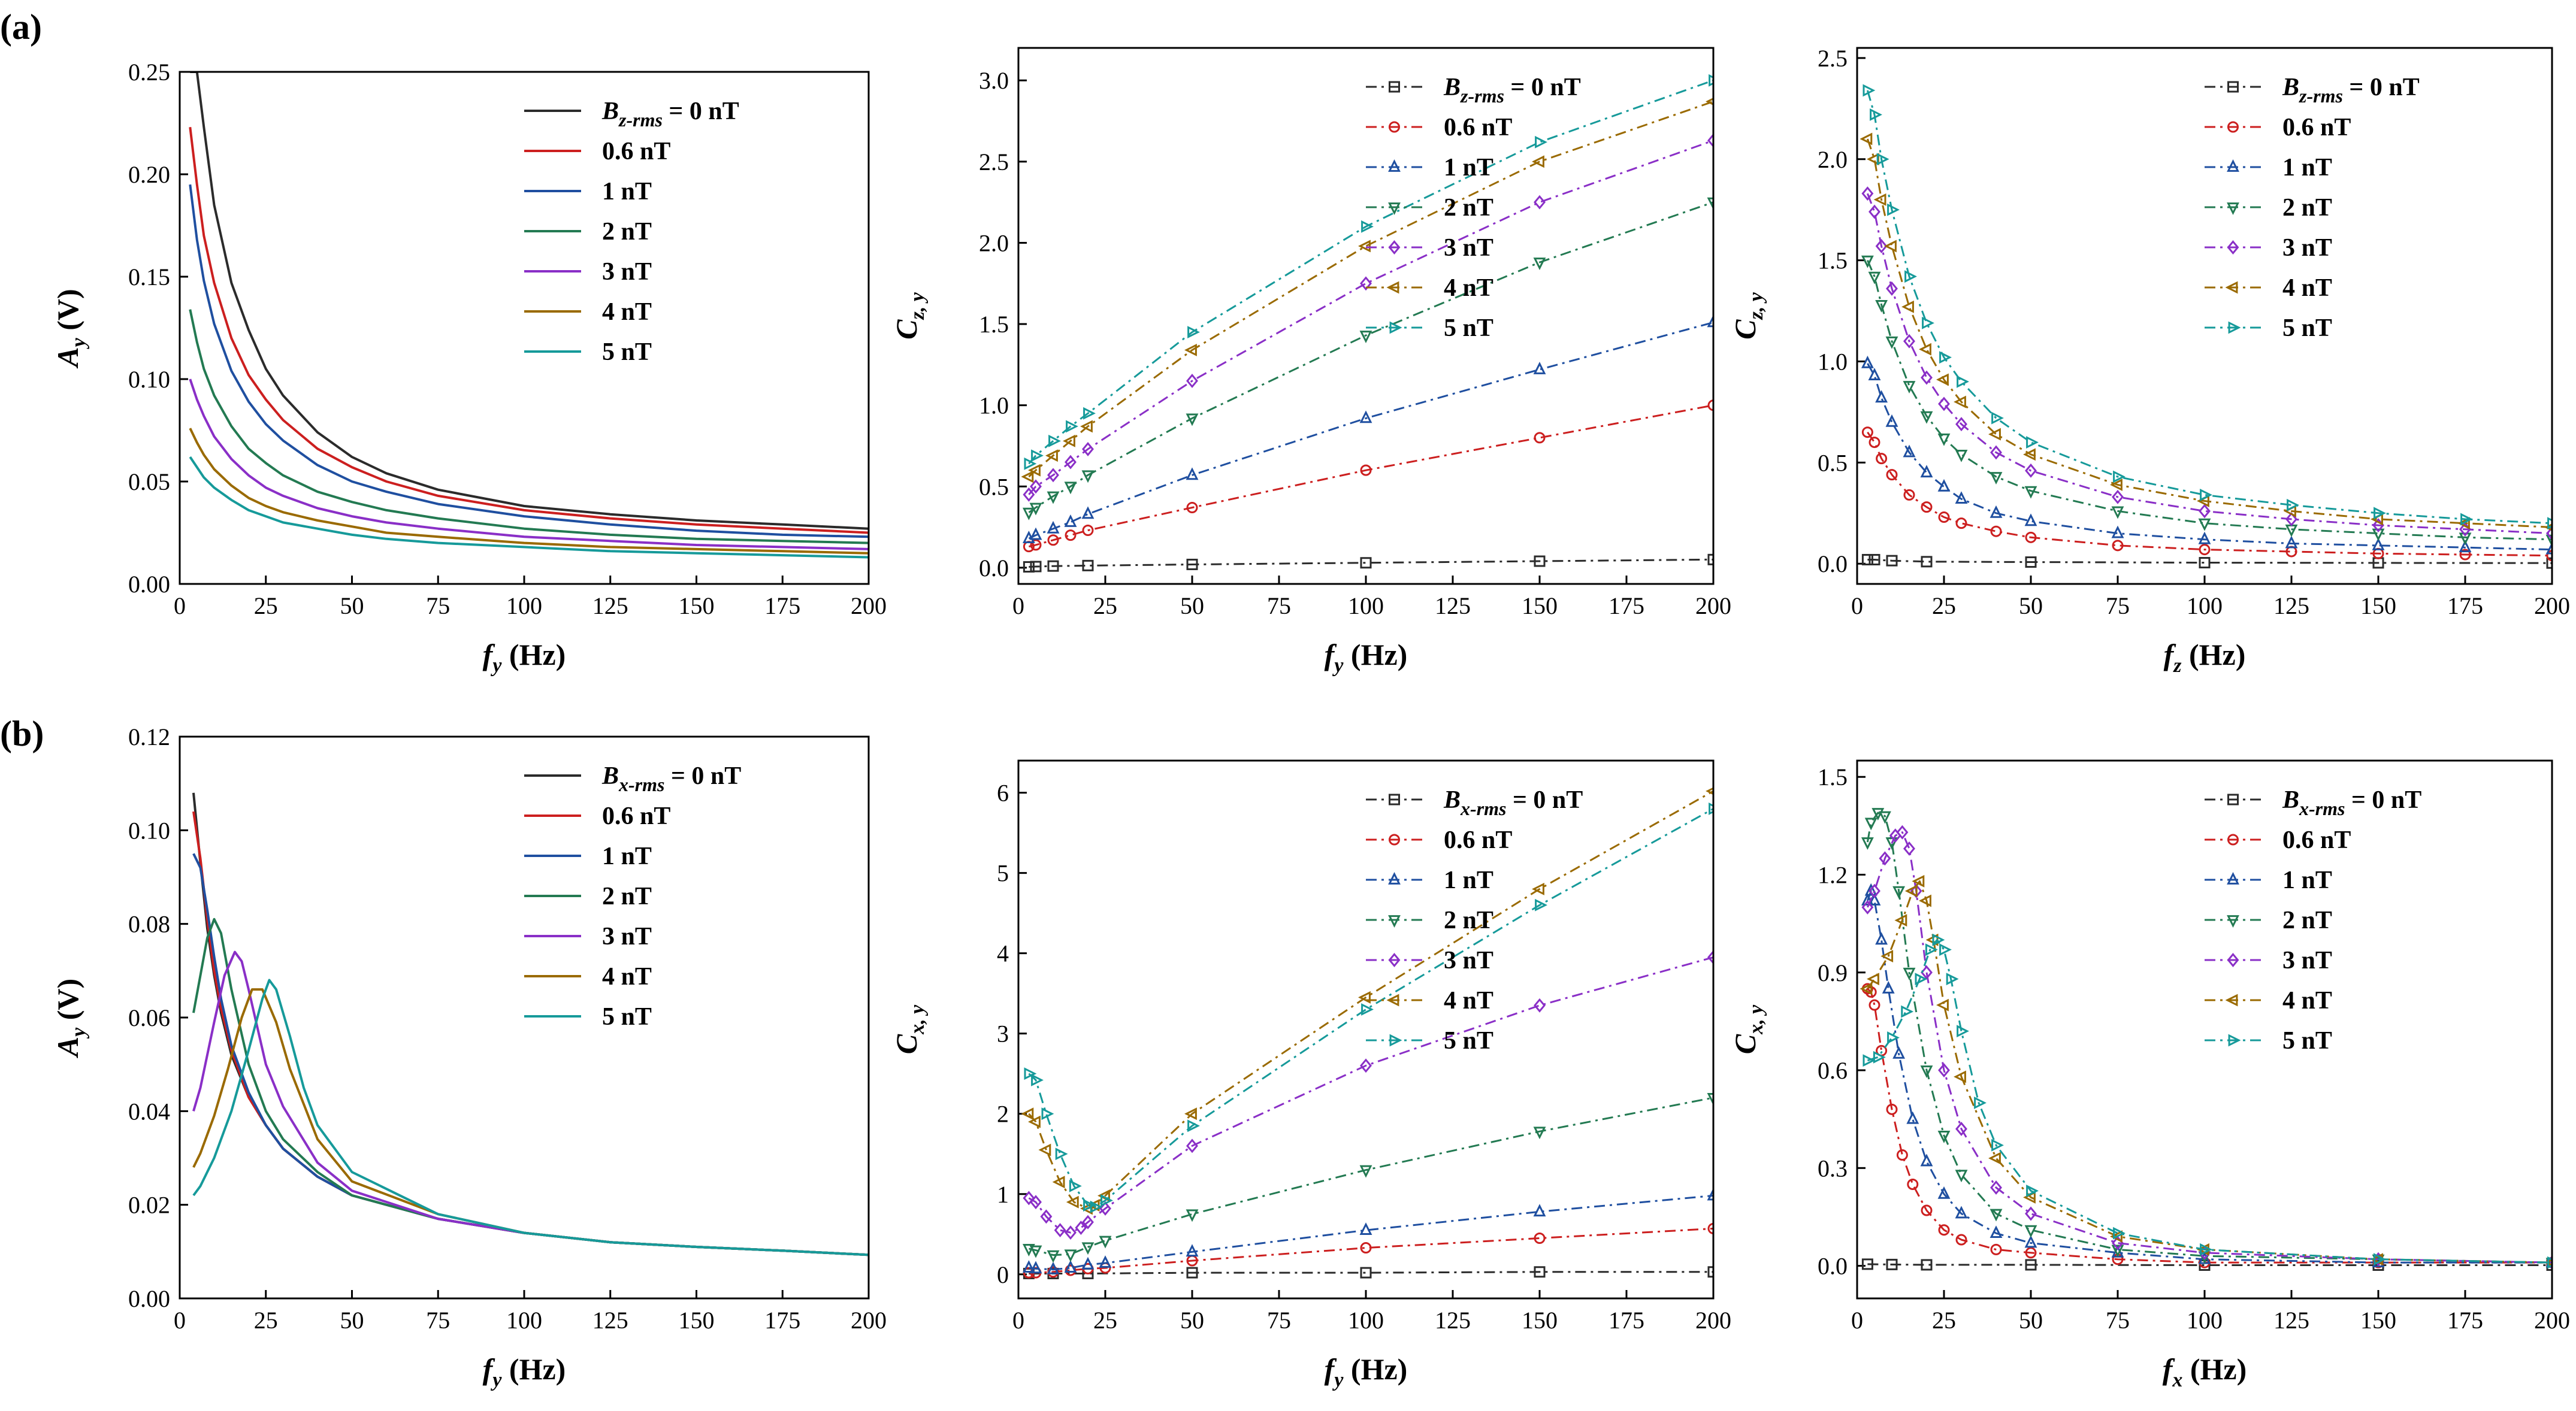 This screenshot has height=1411, width=2576. Describe the element at coordinates (149, 584) in the screenshot. I see `y-tick-label: 0.00` at that location.